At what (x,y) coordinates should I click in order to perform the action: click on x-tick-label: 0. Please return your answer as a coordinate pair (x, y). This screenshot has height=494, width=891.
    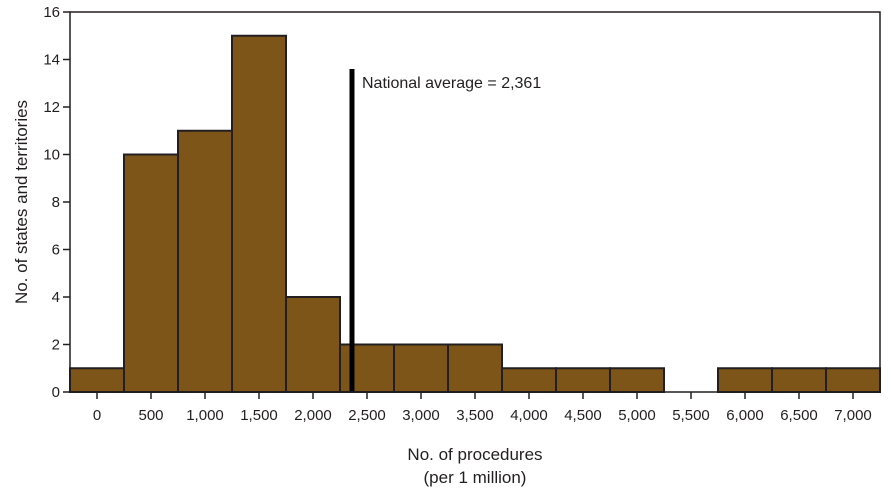
    Looking at the image, I should click on (97, 415).